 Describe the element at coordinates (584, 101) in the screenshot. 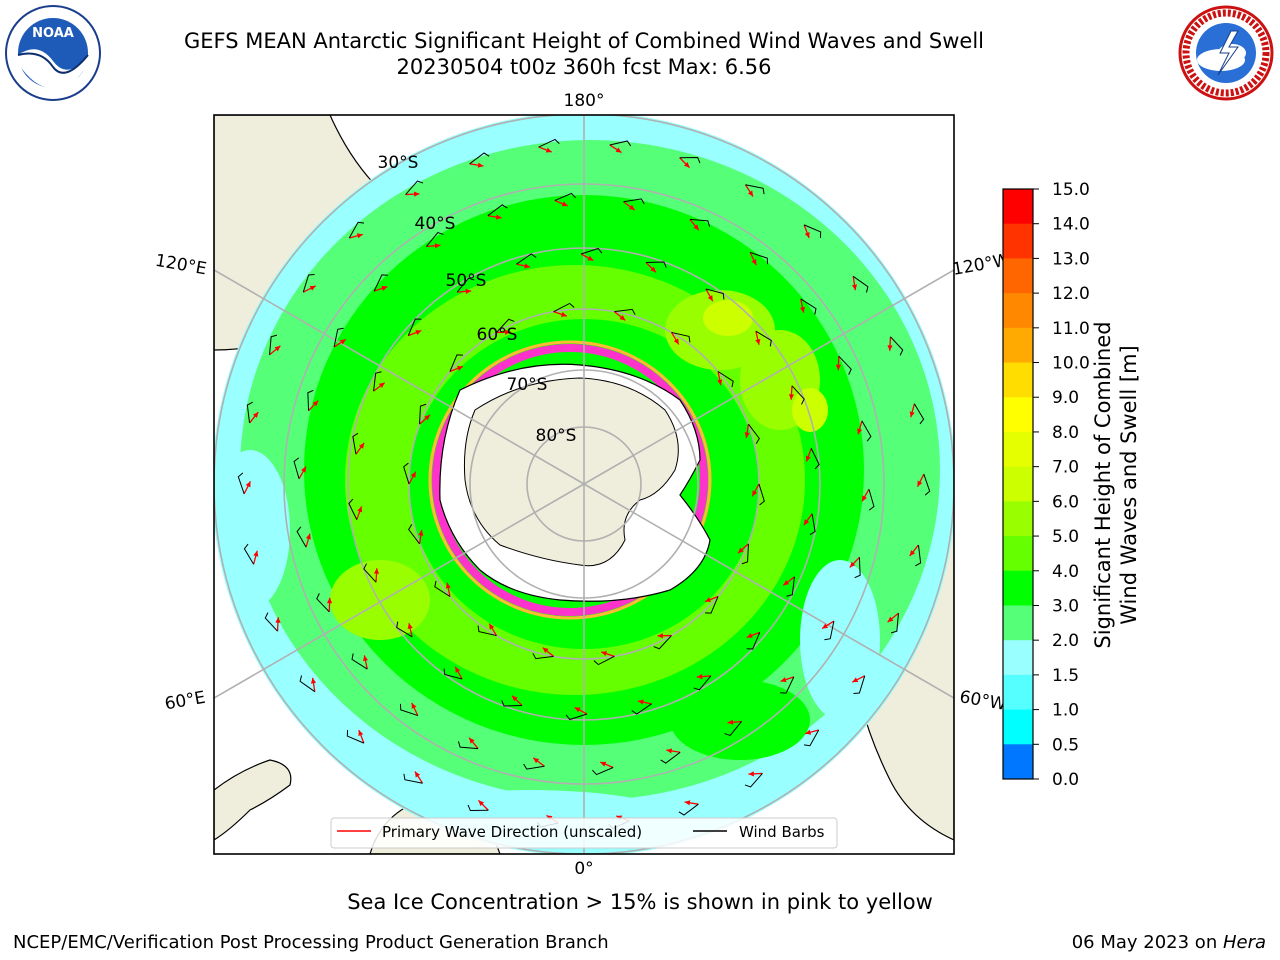

I see `lon-label-180: 180°` at that location.